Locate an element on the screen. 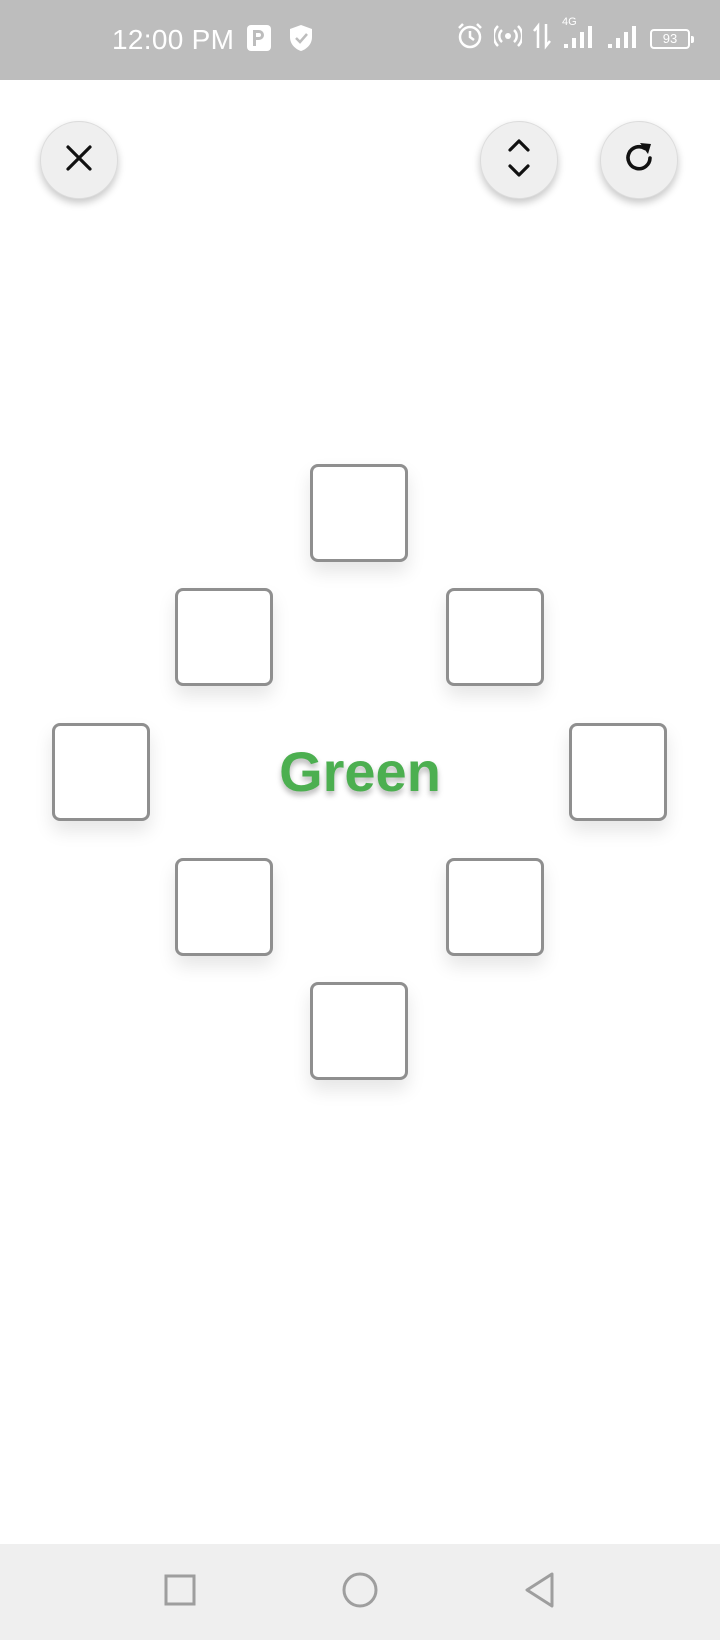 Image resolution: width=720 pixels, height=1640 pixels. alarm-icon is located at coordinates (470, 38).